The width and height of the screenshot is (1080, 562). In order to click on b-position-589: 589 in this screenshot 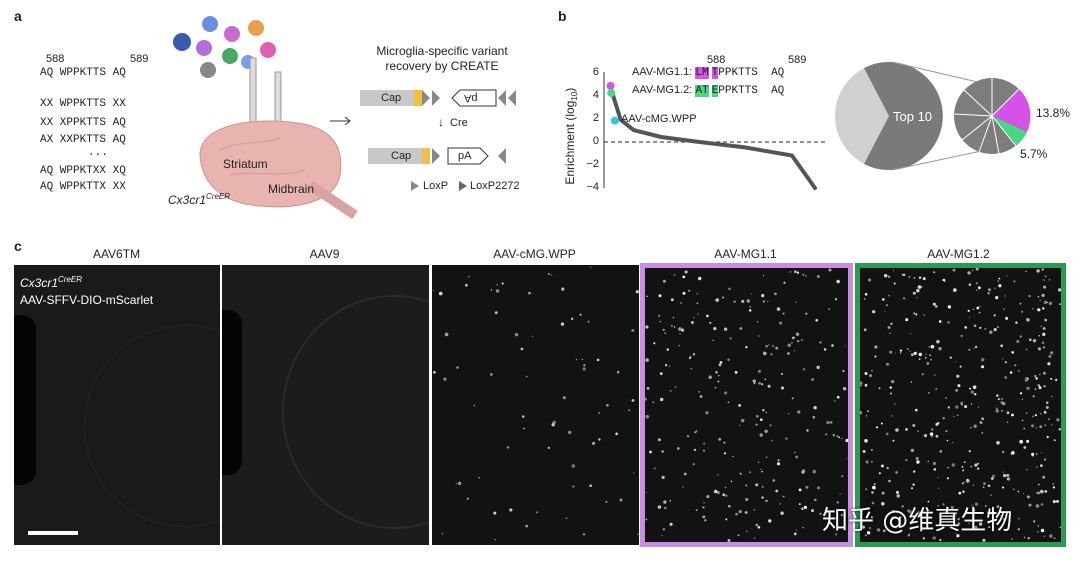, I will do `click(797, 60)`.